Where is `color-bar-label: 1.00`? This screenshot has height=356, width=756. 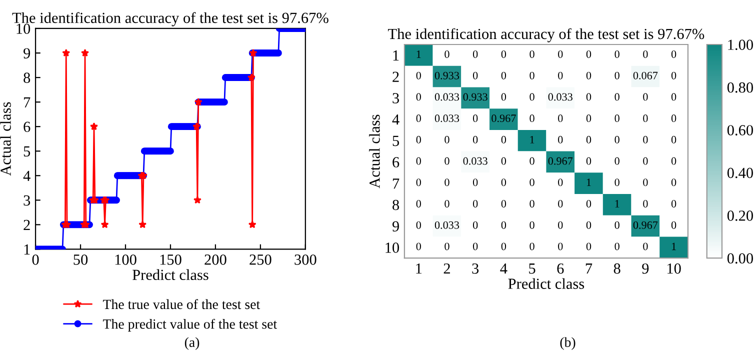
color-bar-label: 1.00 is located at coordinates (740, 45).